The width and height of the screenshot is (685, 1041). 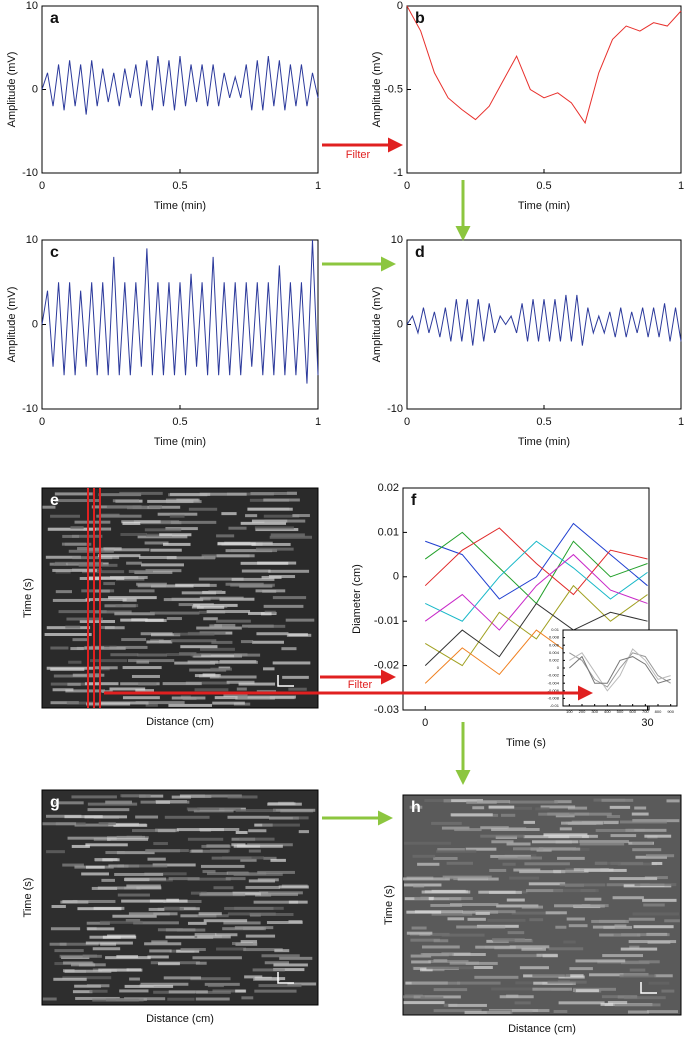 I want to click on x-tick-label: 0, so click(x=425, y=723).